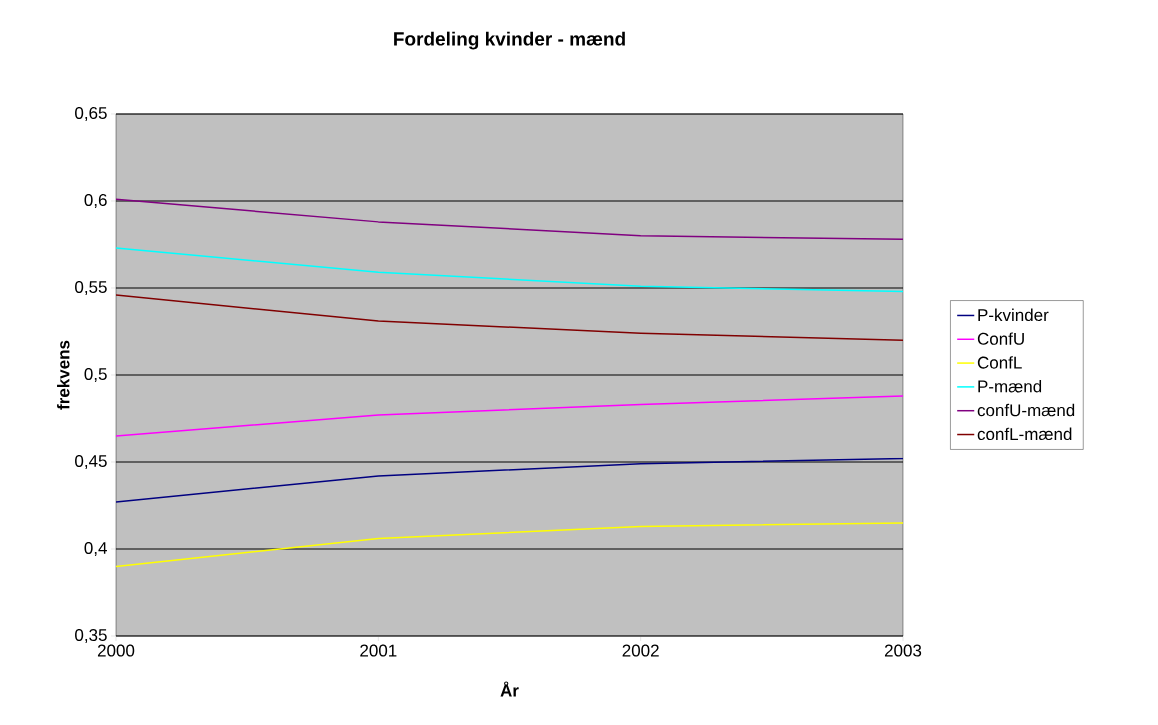  What do you see at coordinates (95, 375) in the screenshot?
I see `y-tick-label: 0,5` at bounding box center [95, 375].